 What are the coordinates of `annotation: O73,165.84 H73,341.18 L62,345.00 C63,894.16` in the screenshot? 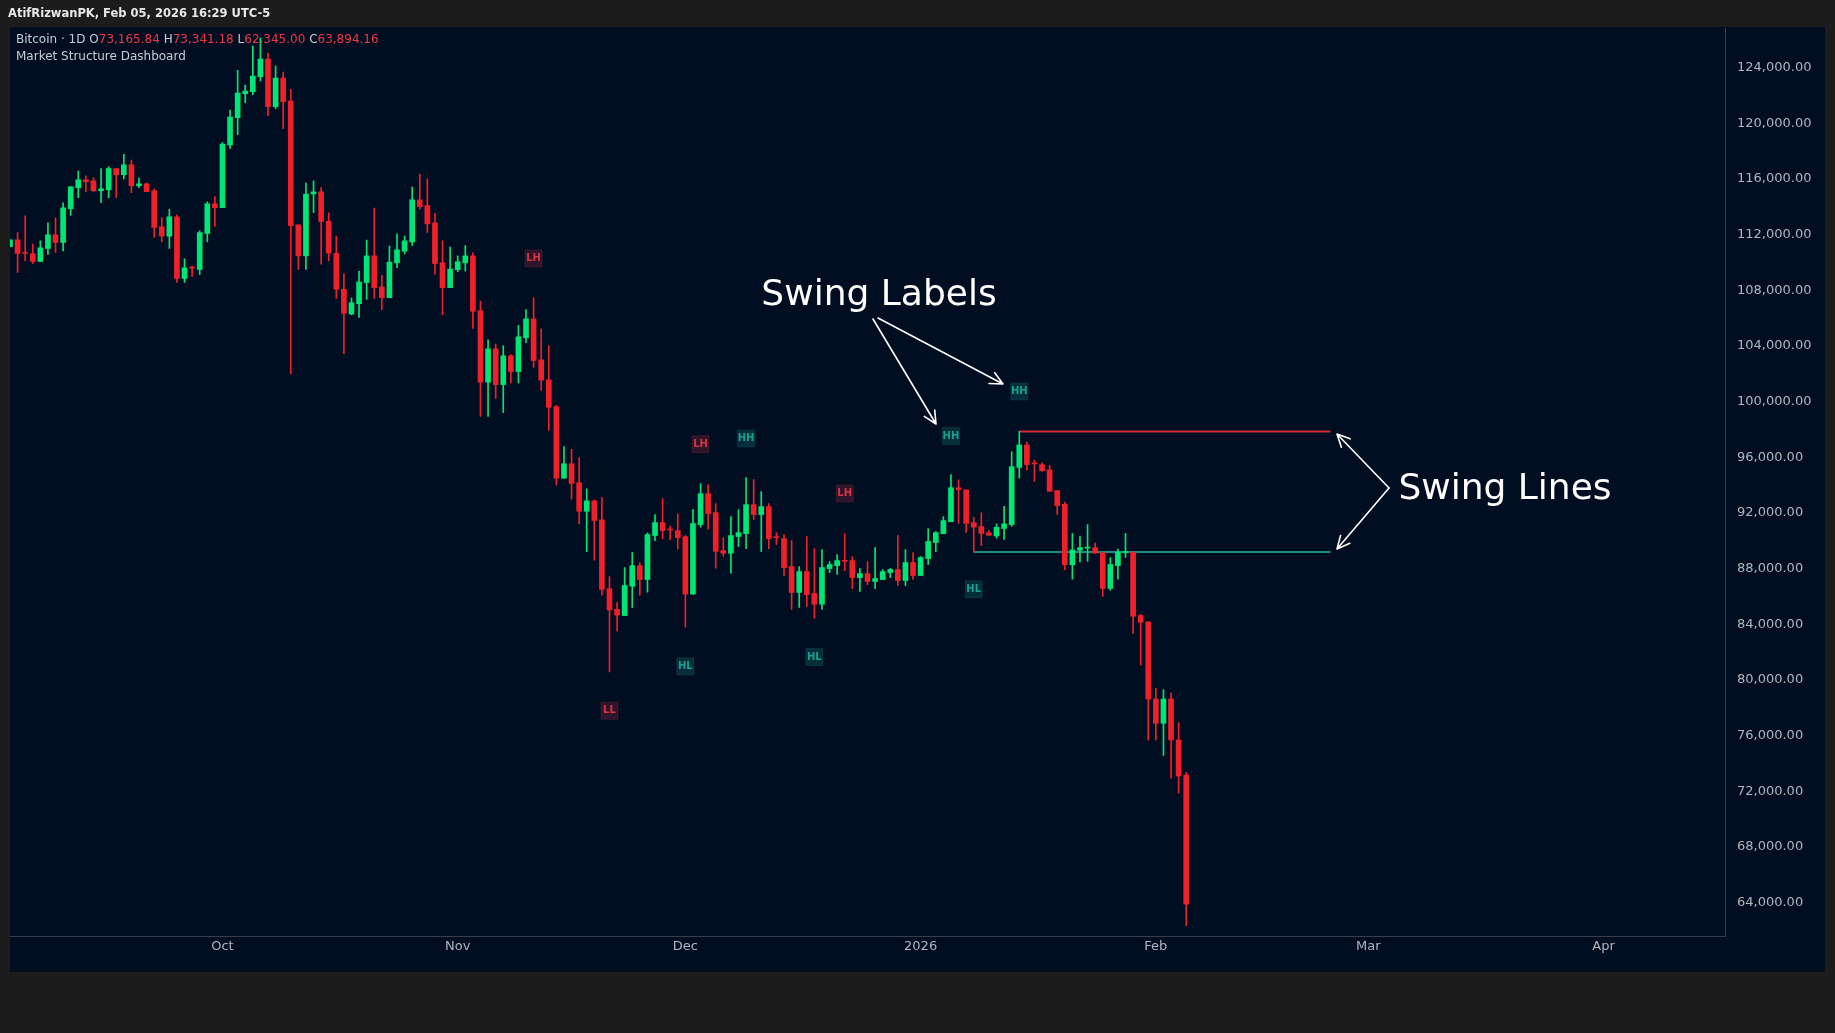 It's located at (234, 39).